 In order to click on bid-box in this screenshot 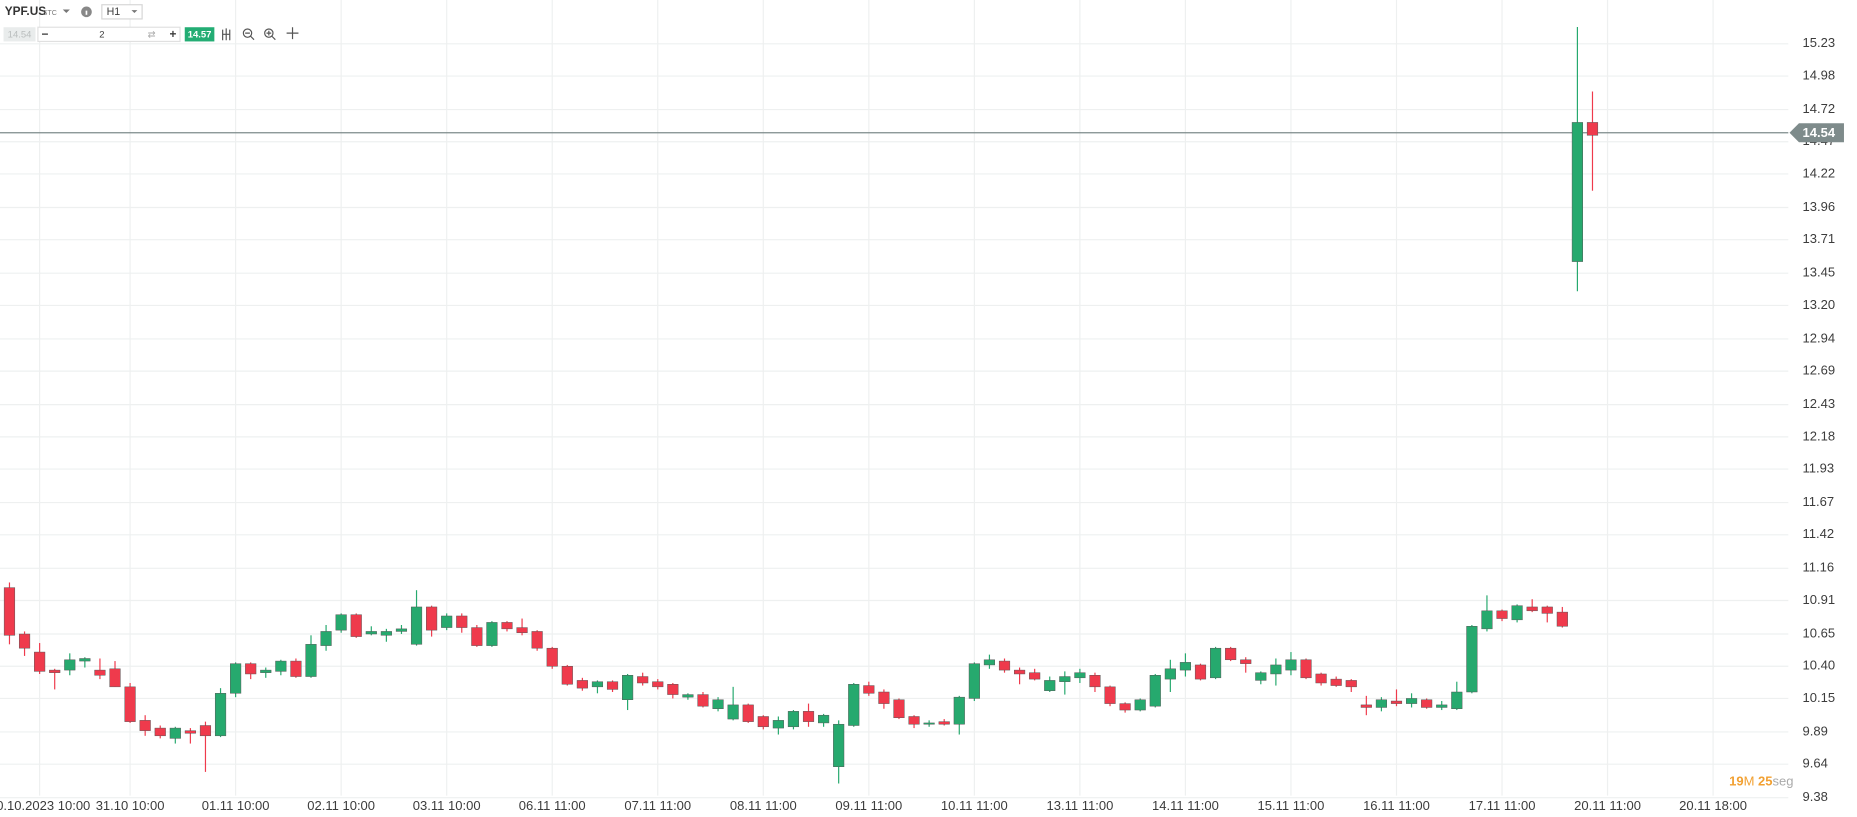, I will do `click(19, 34)`.